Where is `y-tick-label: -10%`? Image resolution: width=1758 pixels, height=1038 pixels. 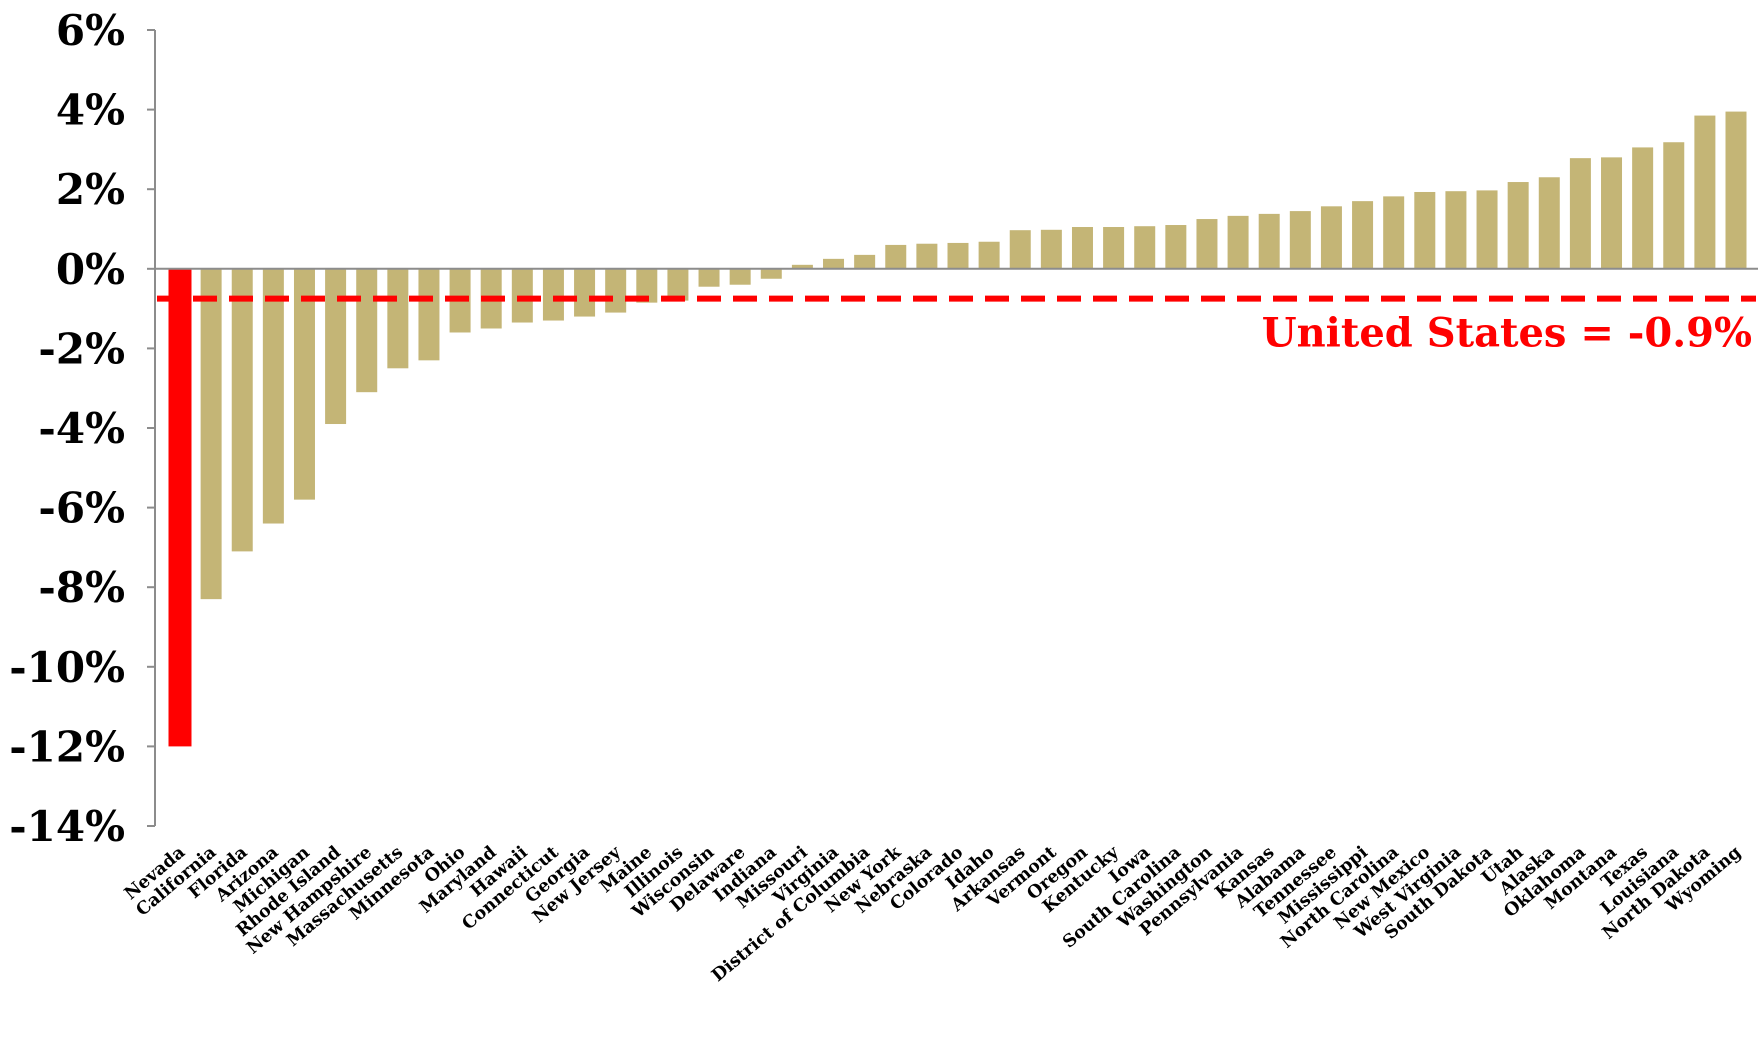 y-tick-label: -10% is located at coordinates (67, 667).